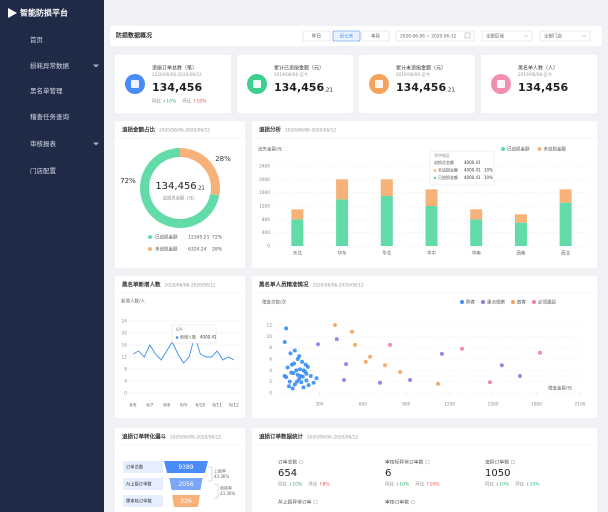  Describe the element at coordinates (149, 406) in the screenshot. I see `x-tick-label: 6/7` at that location.